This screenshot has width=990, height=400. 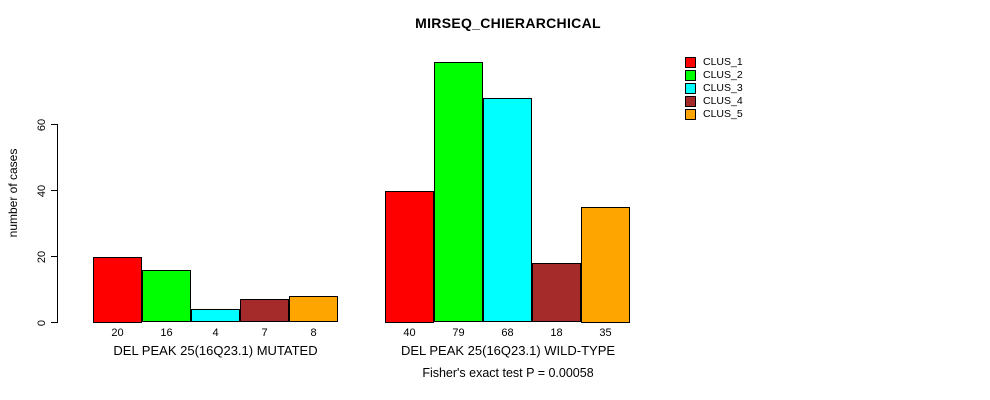 What do you see at coordinates (215, 350) in the screenshot?
I see `group-label-mutated: DEL PEAK 25(16Q23.1) MUTATED` at bounding box center [215, 350].